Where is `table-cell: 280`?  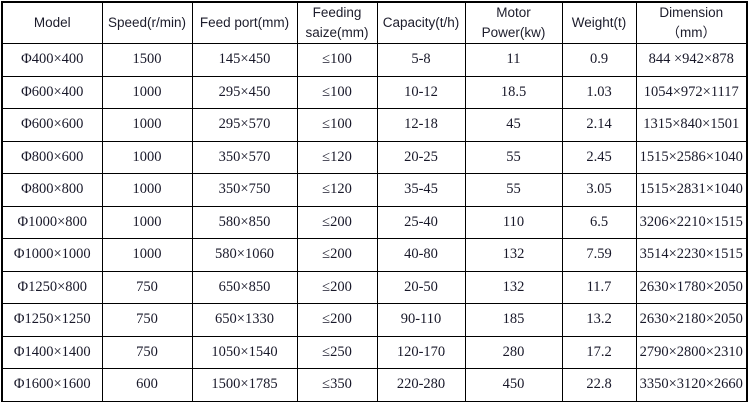 table-cell: 280 is located at coordinates (513, 352).